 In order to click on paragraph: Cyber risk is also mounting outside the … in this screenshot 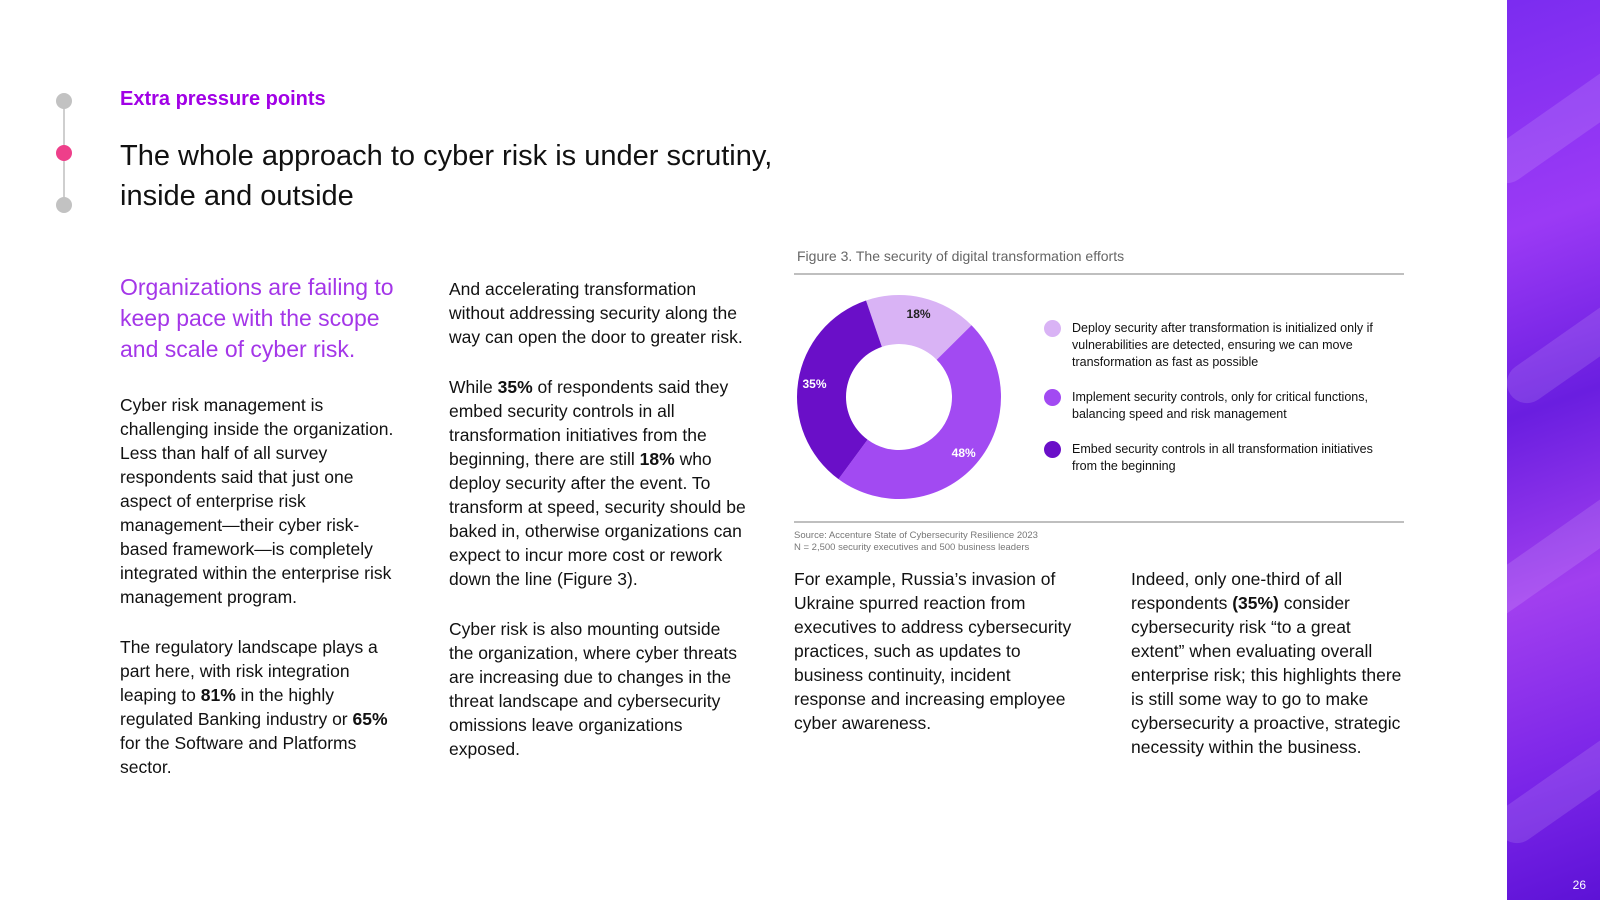, I will do `click(593, 689)`.